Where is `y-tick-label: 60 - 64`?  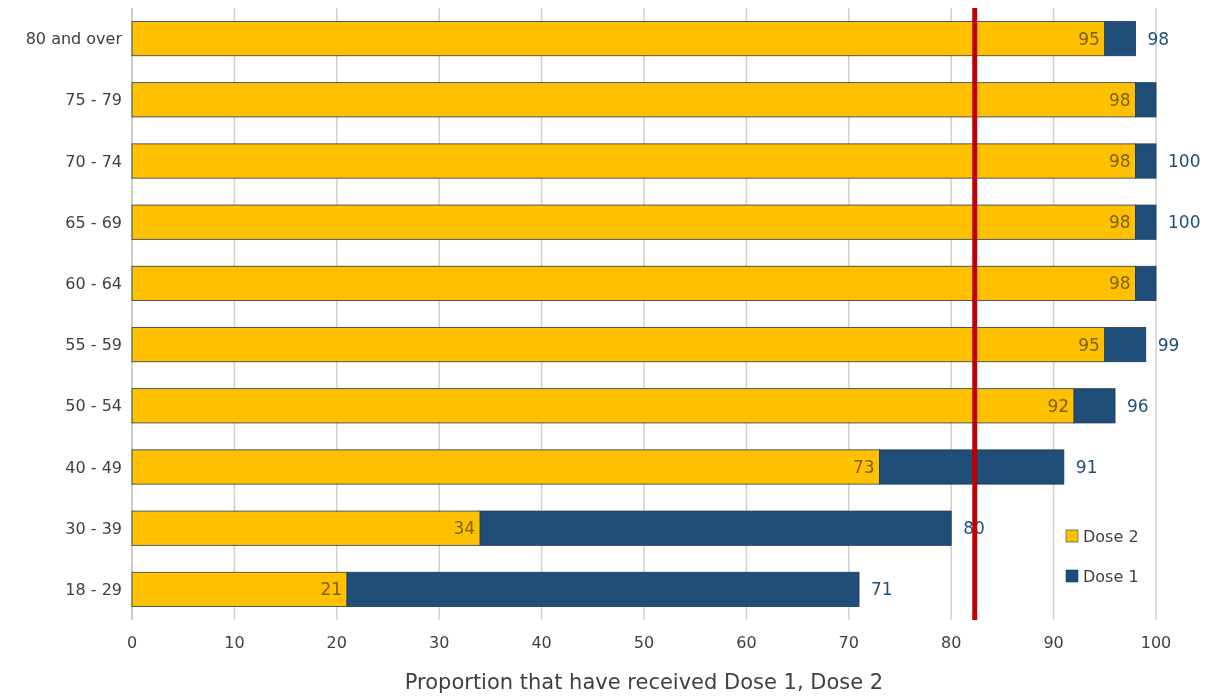 y-tick-label: 60 - 64 is located at coordinates (93, 283).